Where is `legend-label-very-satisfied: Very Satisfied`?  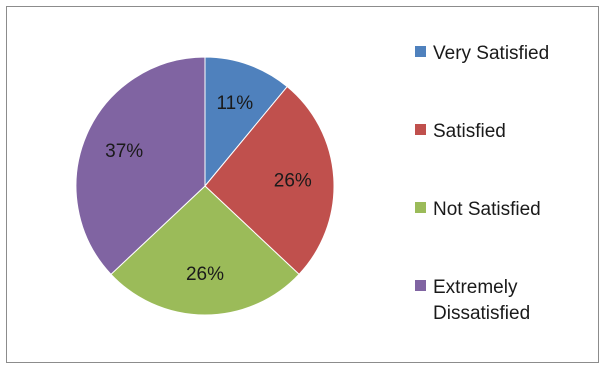 legend-label-very-satisfied: Very Satisfied is located at coordinates (491, 53).